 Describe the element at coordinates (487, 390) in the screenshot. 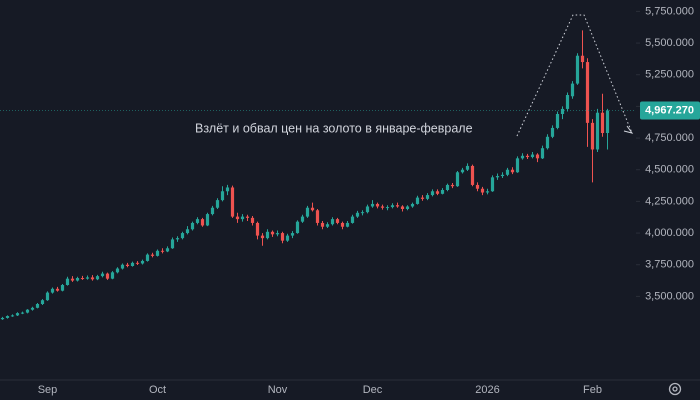

I see `x-tick-label: 2026` at that location.